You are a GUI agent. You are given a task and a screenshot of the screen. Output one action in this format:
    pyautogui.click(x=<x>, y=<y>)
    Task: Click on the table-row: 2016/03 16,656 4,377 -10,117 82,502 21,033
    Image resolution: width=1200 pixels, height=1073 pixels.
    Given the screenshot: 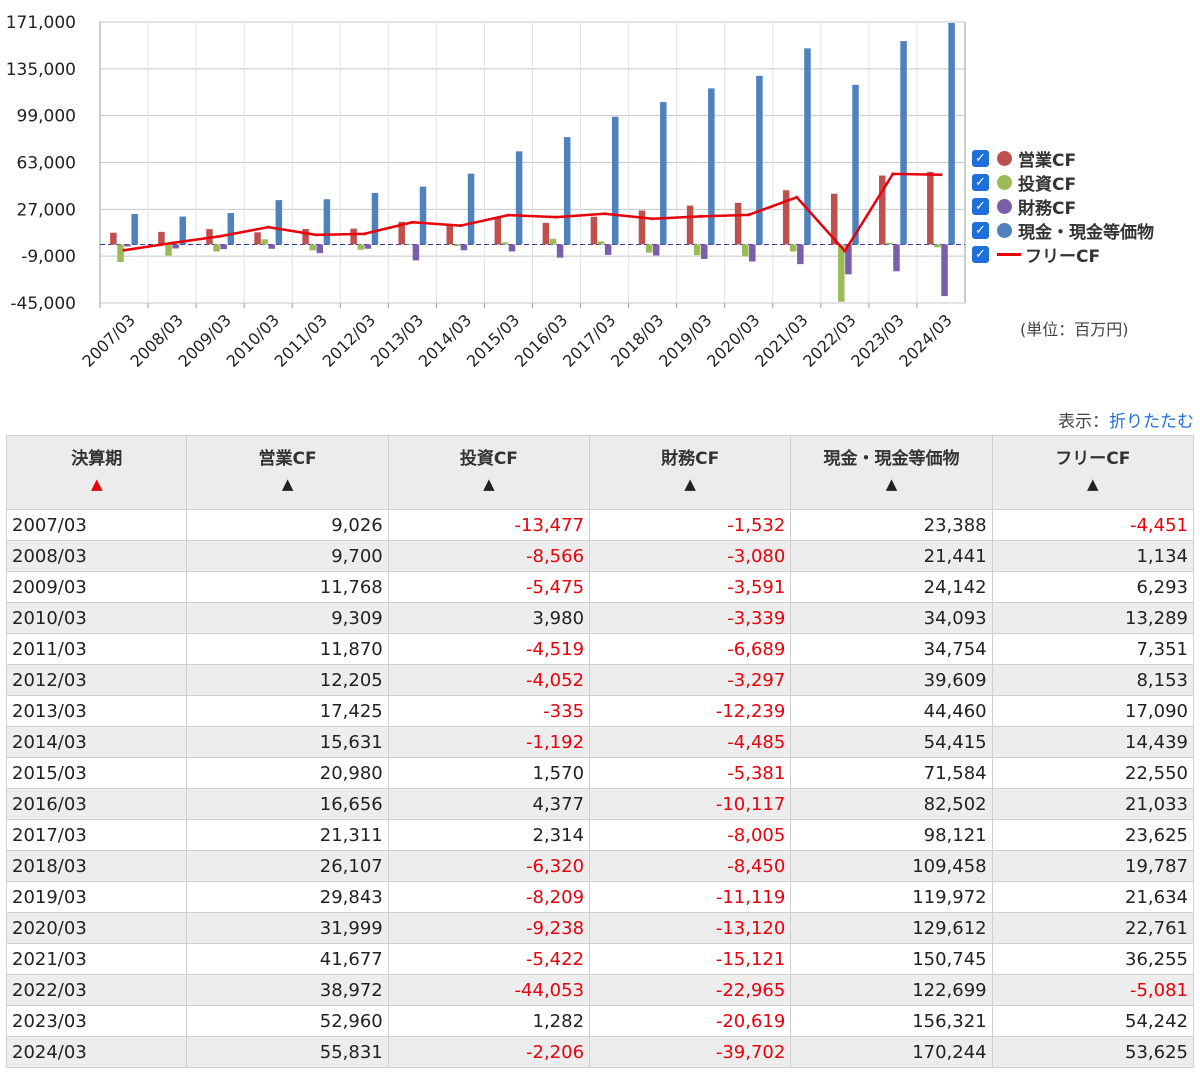 What is the action you would take?
    pyautogui.click(x=600, y=804)
    